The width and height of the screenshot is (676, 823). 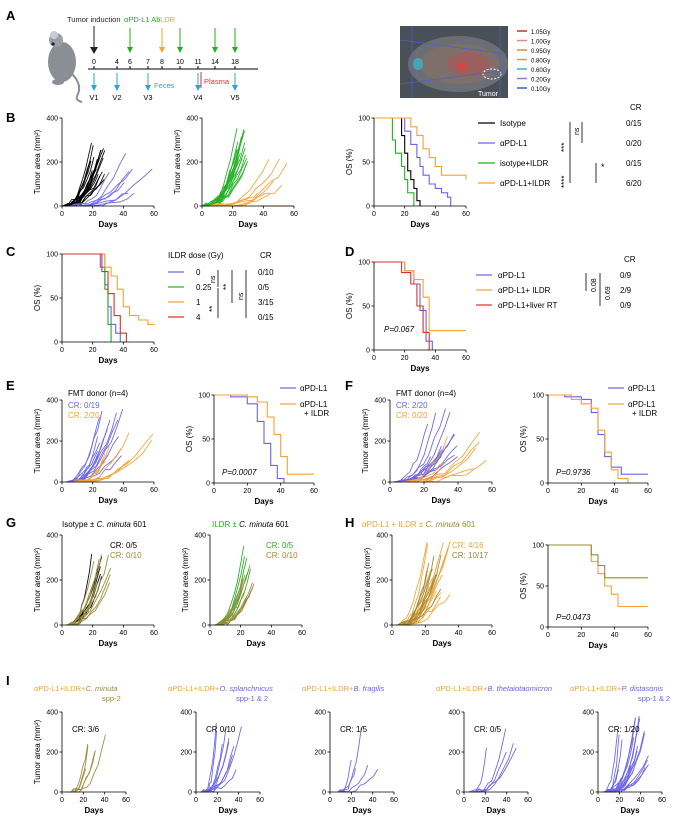 I want to click on title-species: O. splanchnicus, so click(x=246, y=688).